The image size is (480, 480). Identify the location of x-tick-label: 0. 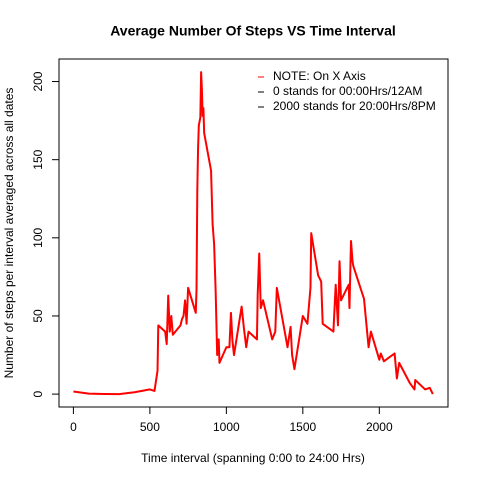
(73, 427).